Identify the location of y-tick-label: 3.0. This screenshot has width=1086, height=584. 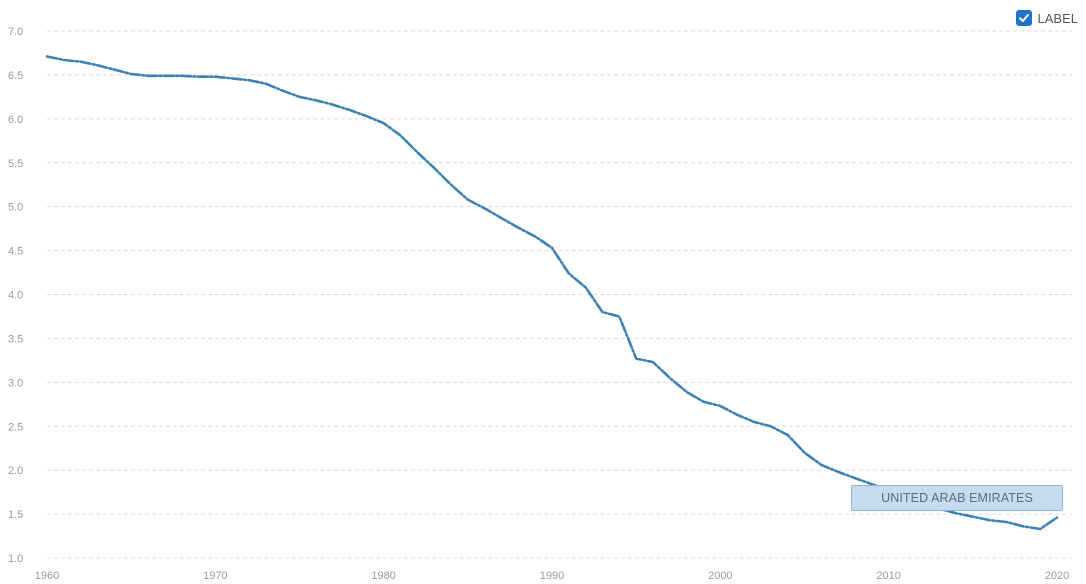
(15, 383).